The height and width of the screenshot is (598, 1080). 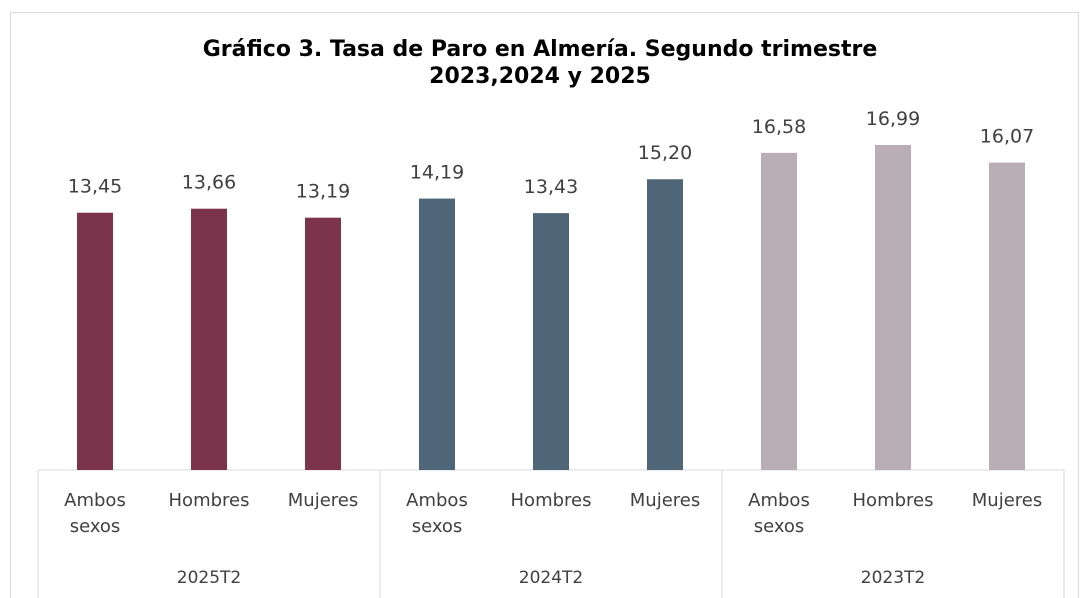 I want to click on data-label: 13,19, so click(x=323, y=192).